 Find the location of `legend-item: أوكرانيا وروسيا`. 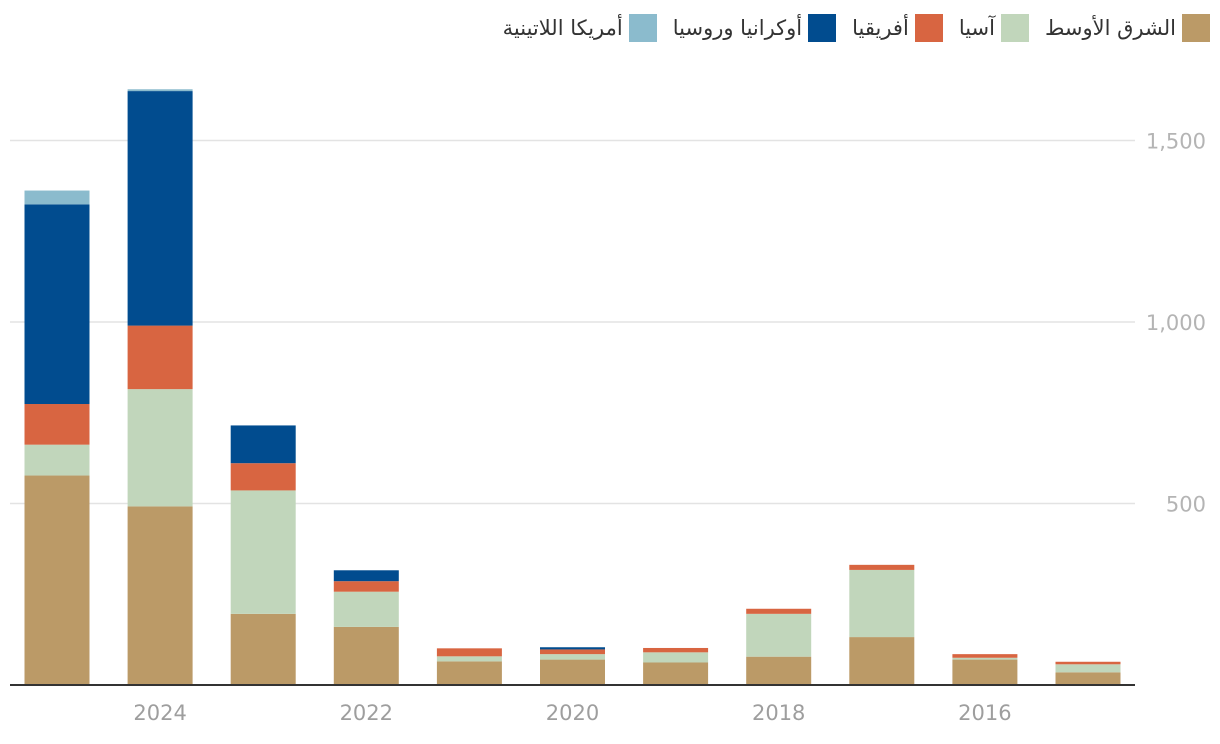

legend-item: أوكرانيا وروسيا is located at coordinates (754, 28).